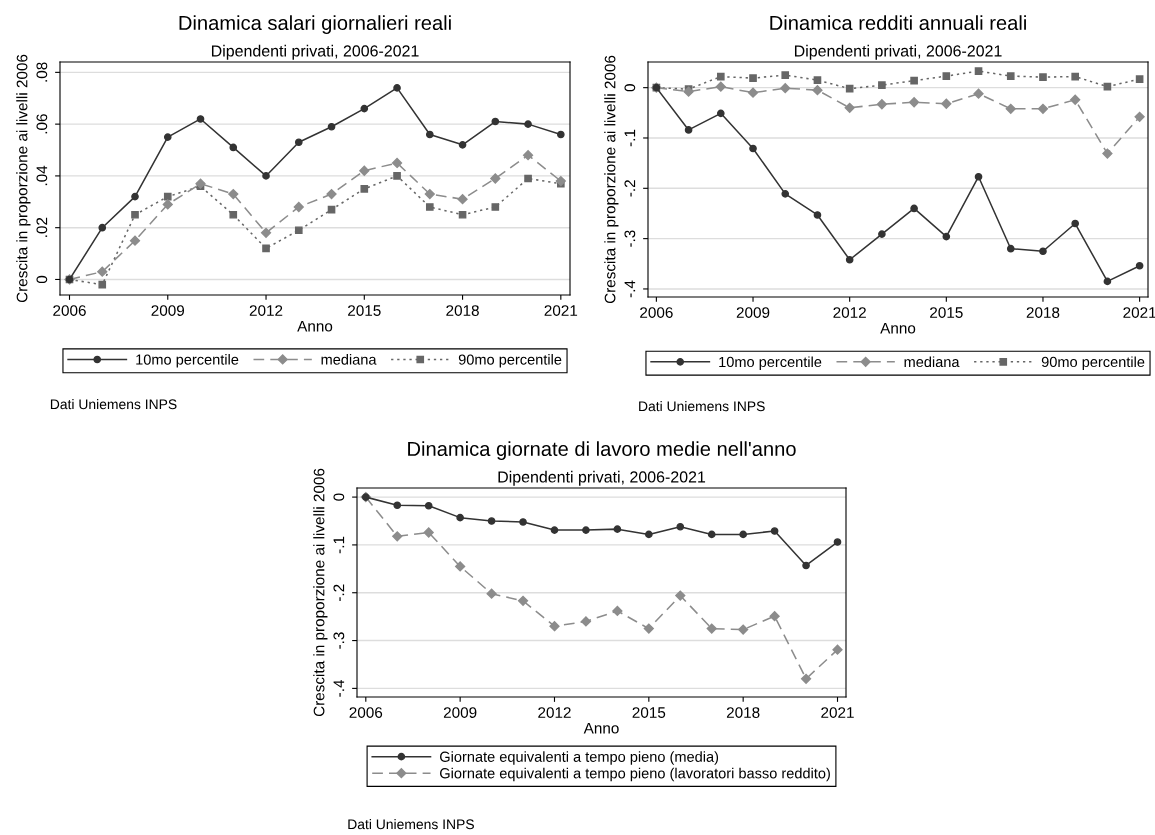 This screenshot has width=1155, height=835. Describe the element at coordinates (42, 72) in the screenshot. I see `y-tick-label: .08` at that location.